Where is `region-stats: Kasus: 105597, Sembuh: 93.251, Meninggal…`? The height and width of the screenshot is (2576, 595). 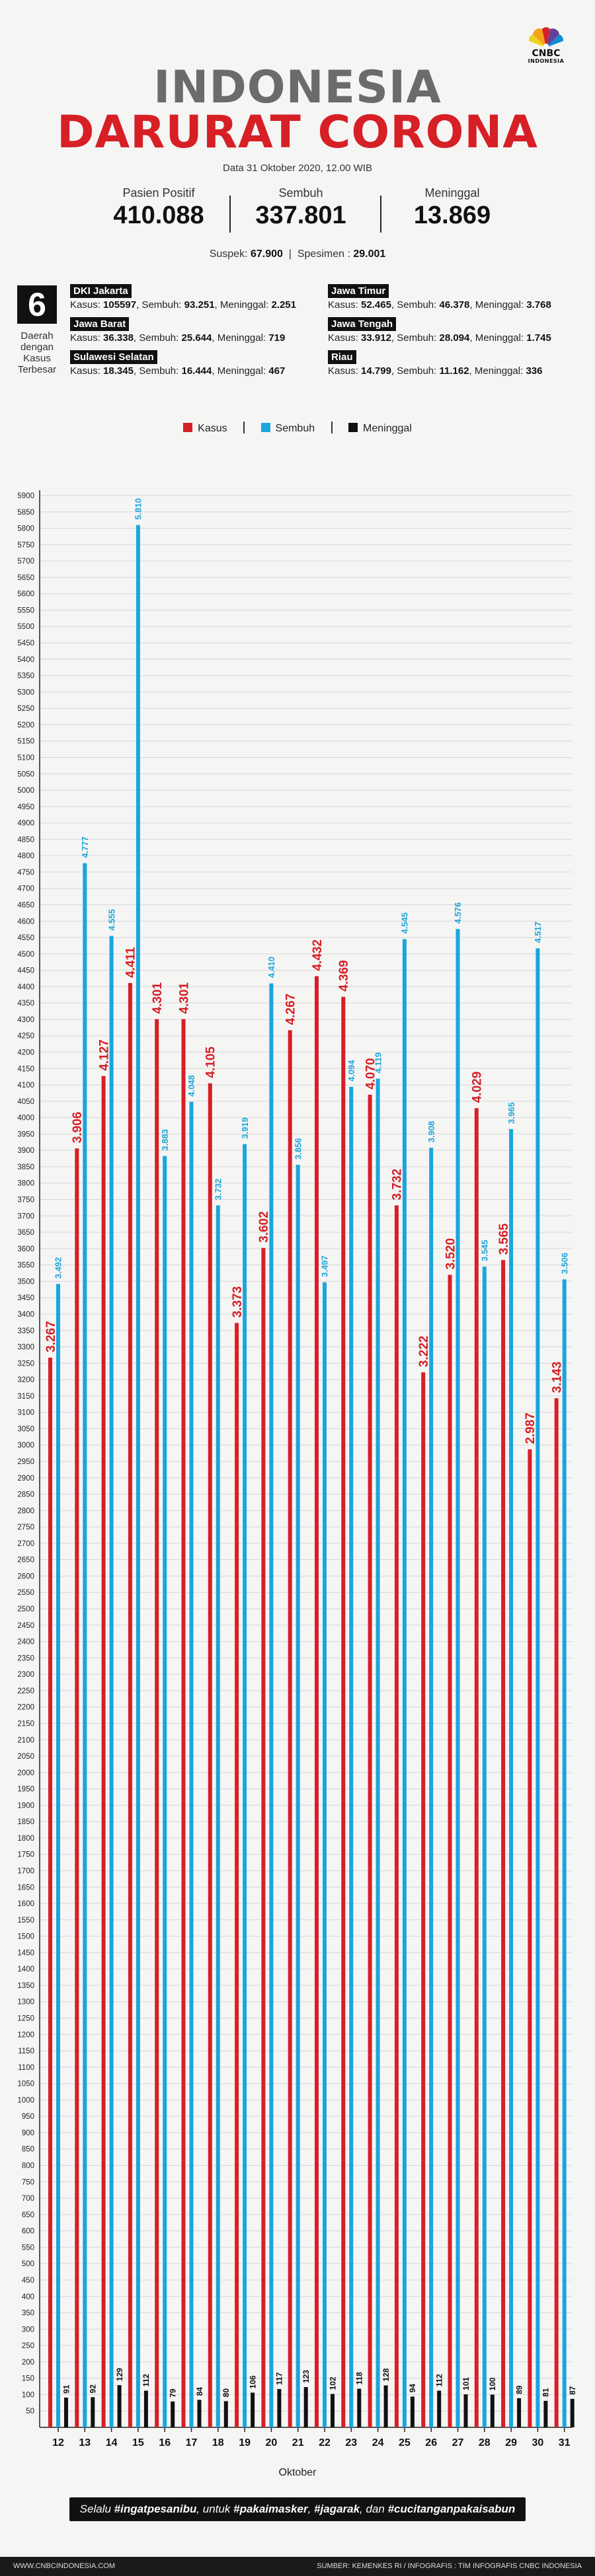 region-stats: Kasus: 105597, Sembuh: 93.251, Meninggal… is located at coordinates (183, 305).